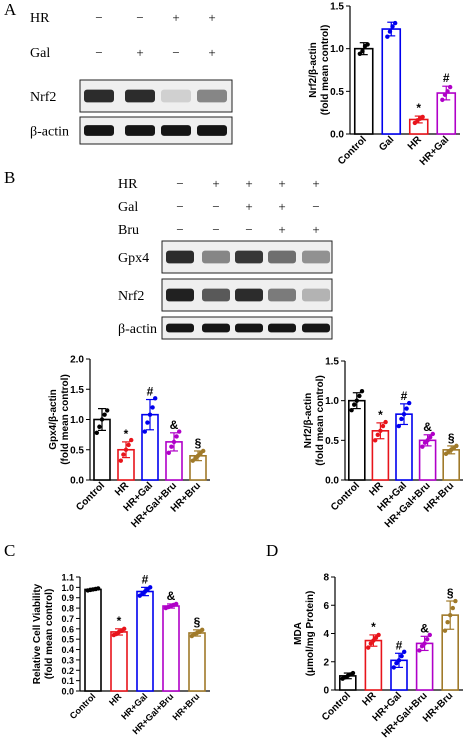  I want to click on y-tick-label: 0.6, so click(67, 629).